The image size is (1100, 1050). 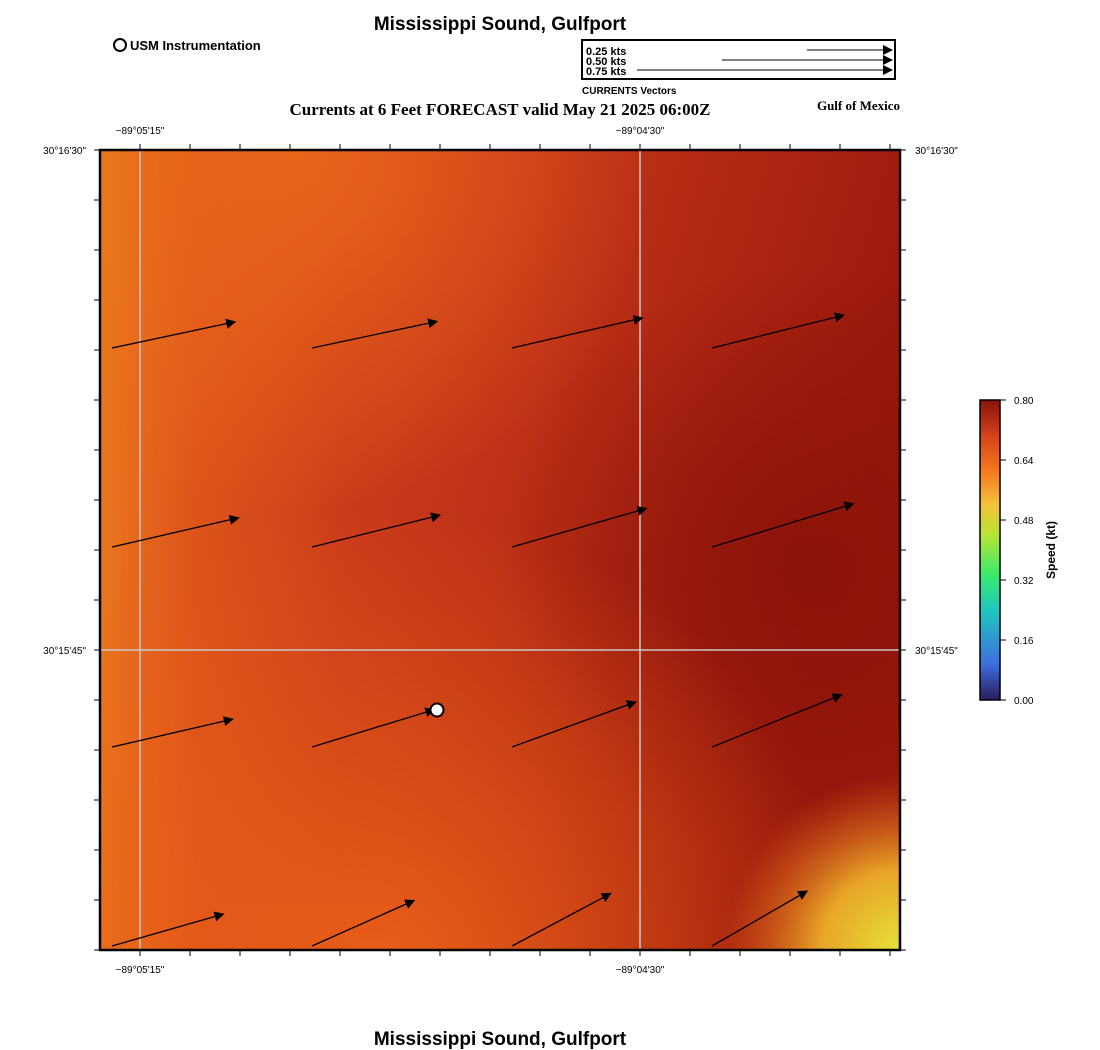 What do you see at coordinates (437, 710) in the screenshot?
I see `usm-station-marker` at bounding box center [437, 710].